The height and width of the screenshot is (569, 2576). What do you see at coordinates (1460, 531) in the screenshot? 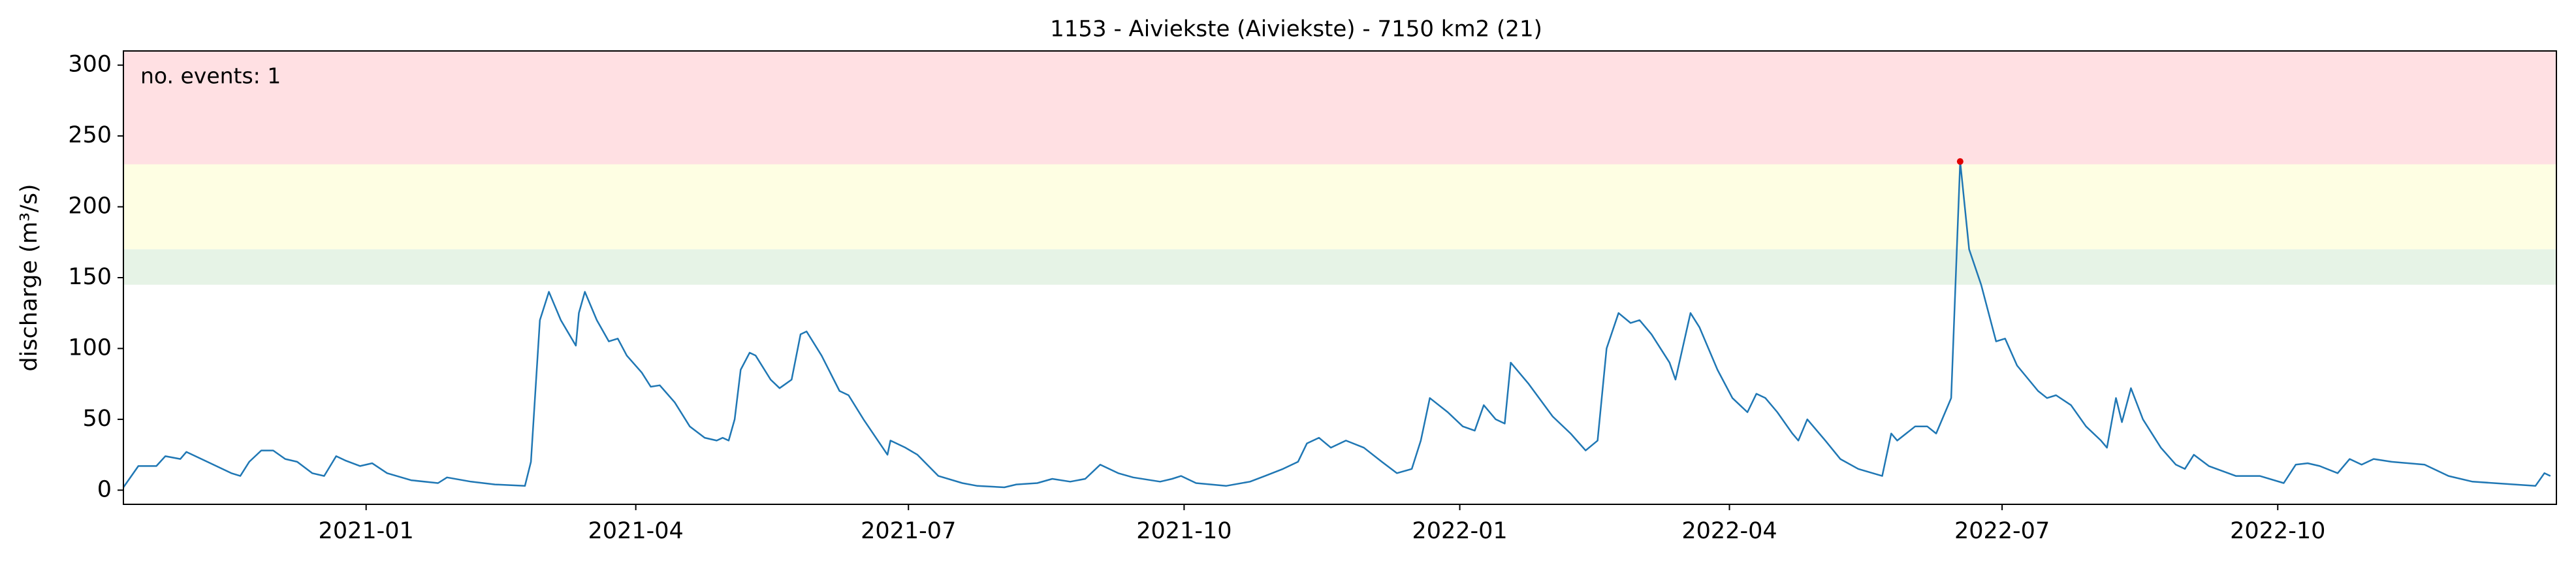
I see `x-tick-label: 2022-01` at bounding box center [1460, 531].